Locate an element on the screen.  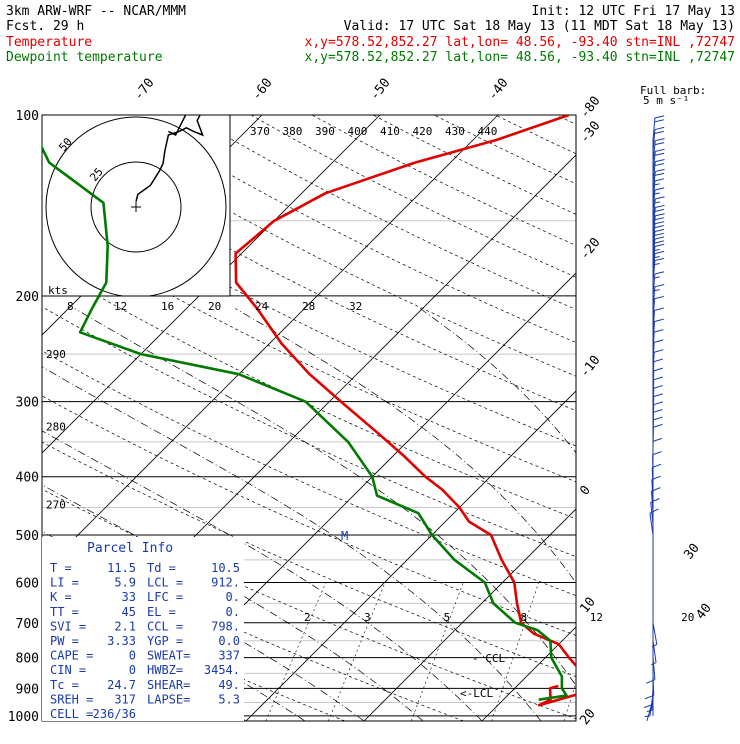
isotherm-label: -70 is located at coordinates (144, 90).